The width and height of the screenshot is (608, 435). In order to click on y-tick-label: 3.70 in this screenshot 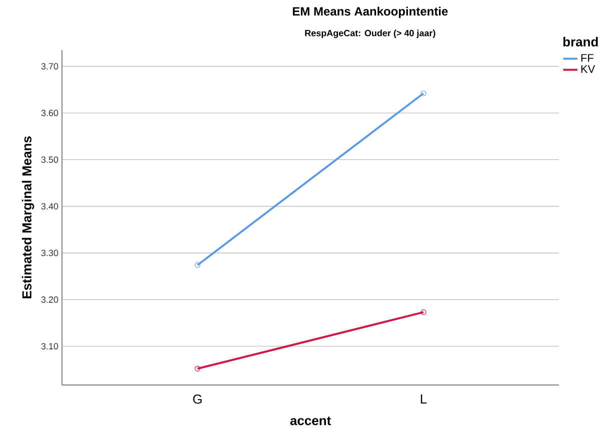, I will do `click(49, 66)`.